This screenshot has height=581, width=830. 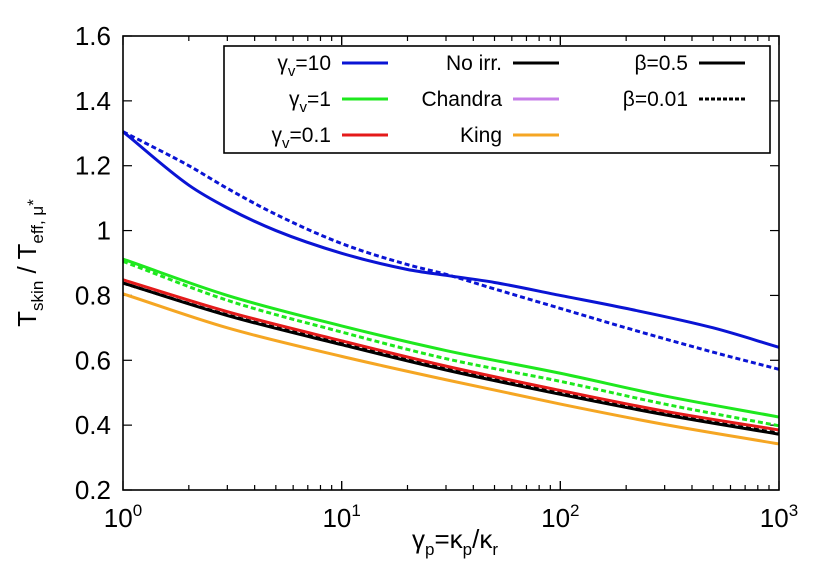 I want to click on y-axis-label: Tskin / Teff, μ*, so click(x=29, y=263).